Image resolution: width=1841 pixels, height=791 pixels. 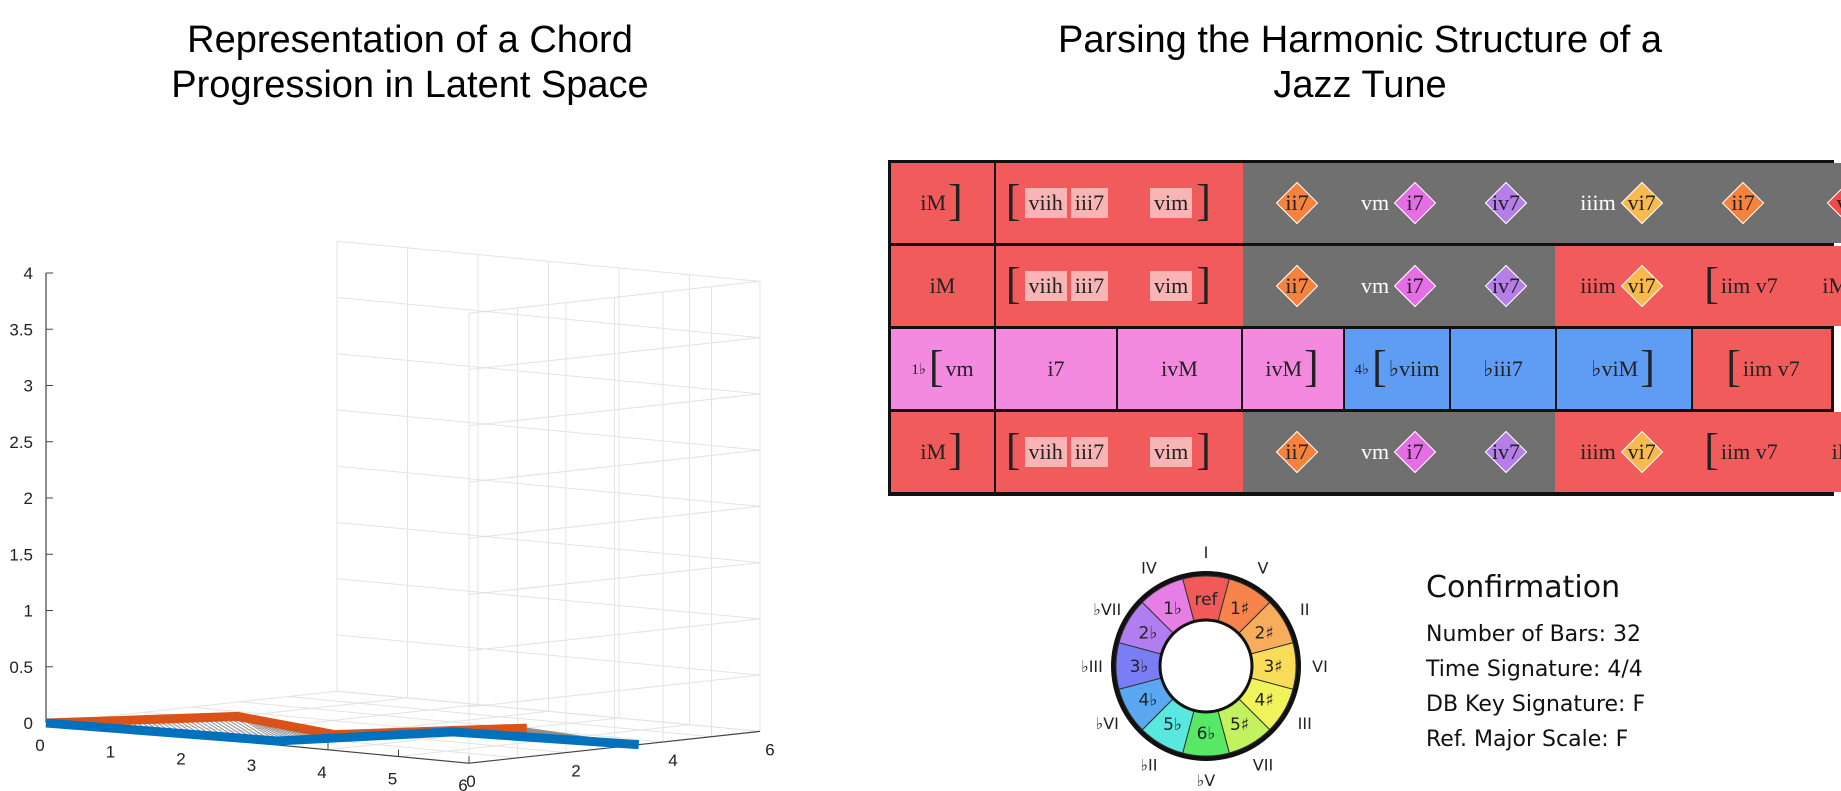 What do you see at coordinates (1171, 452) in the screenshot?
I see `chord-label: vim` at bounding box center [1171, 452].